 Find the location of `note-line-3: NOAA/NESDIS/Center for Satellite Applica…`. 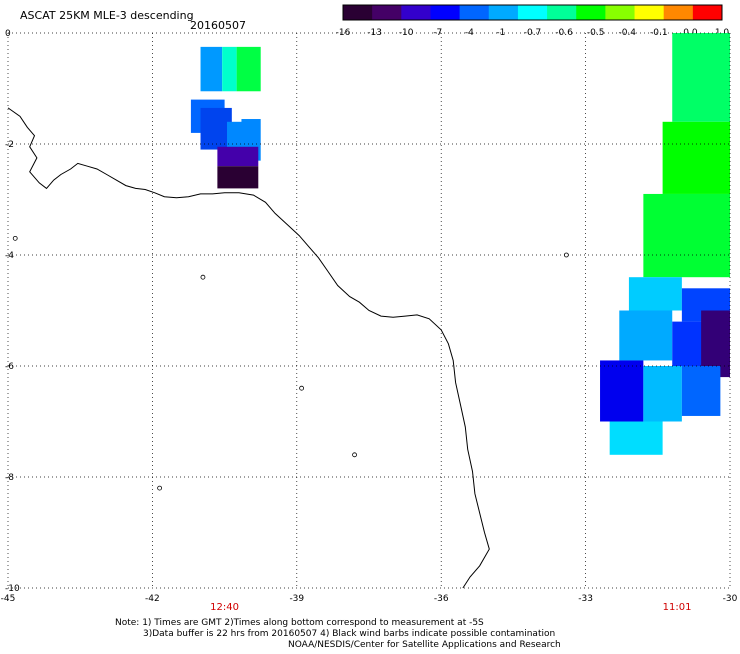

note-line-3: NOAA/NESDIS/Center for Satellite Applica… is located at coordinates (424, 645).